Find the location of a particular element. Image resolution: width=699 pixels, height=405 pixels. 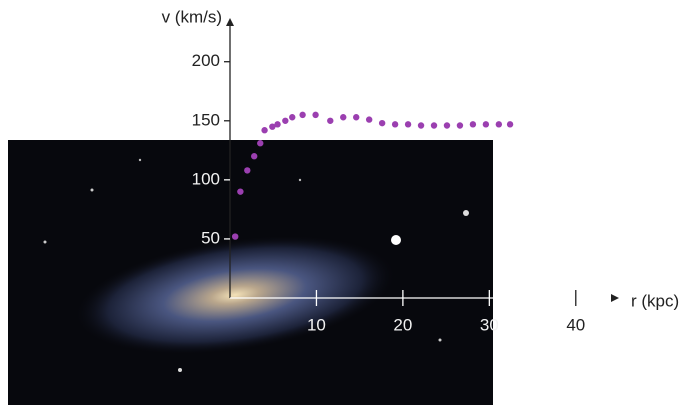

y-tick-label: 100 is located at coordinates (206, 178).